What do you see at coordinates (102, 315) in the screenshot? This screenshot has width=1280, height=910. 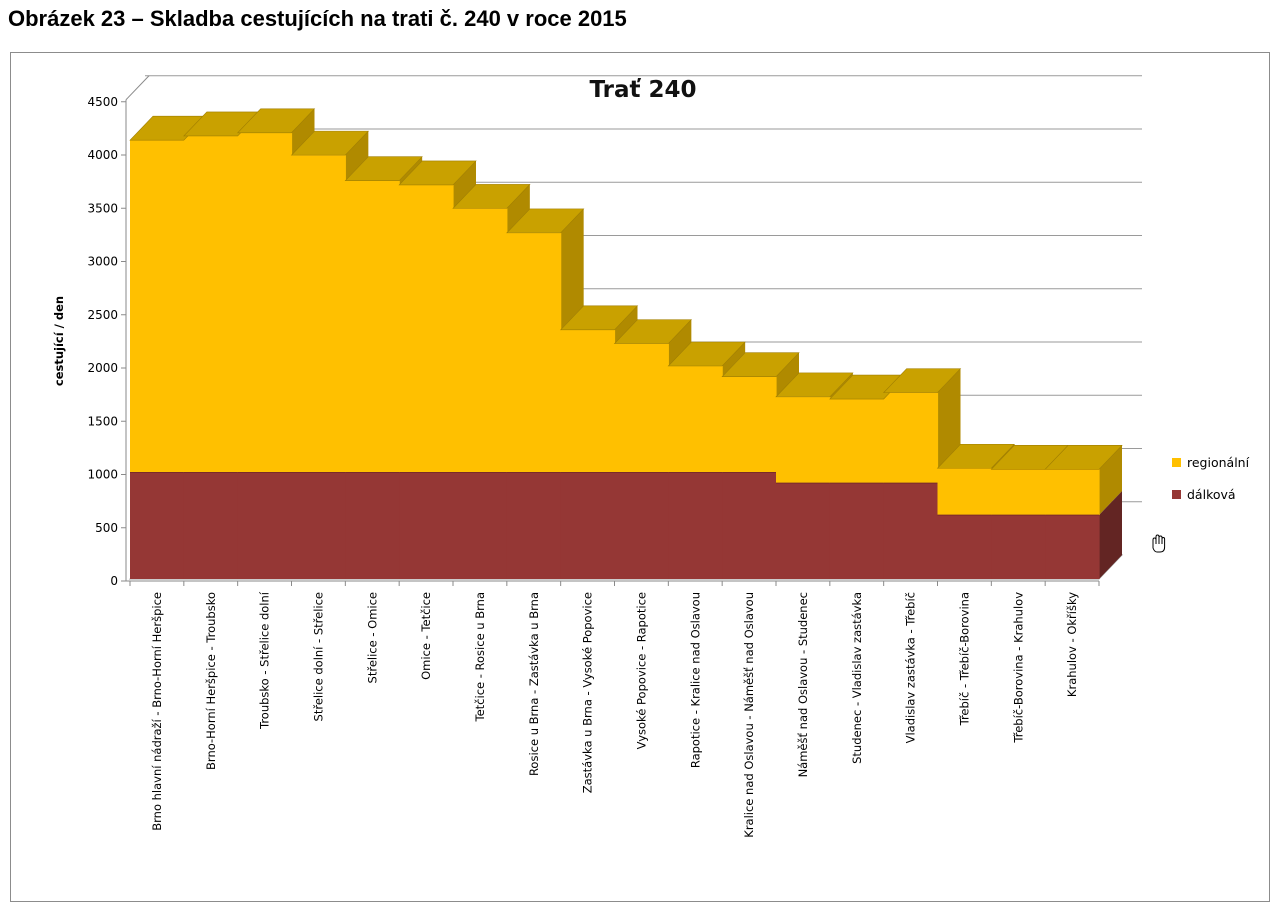 I see `y-tick-label: 2500` at bounding box center [102, 315].